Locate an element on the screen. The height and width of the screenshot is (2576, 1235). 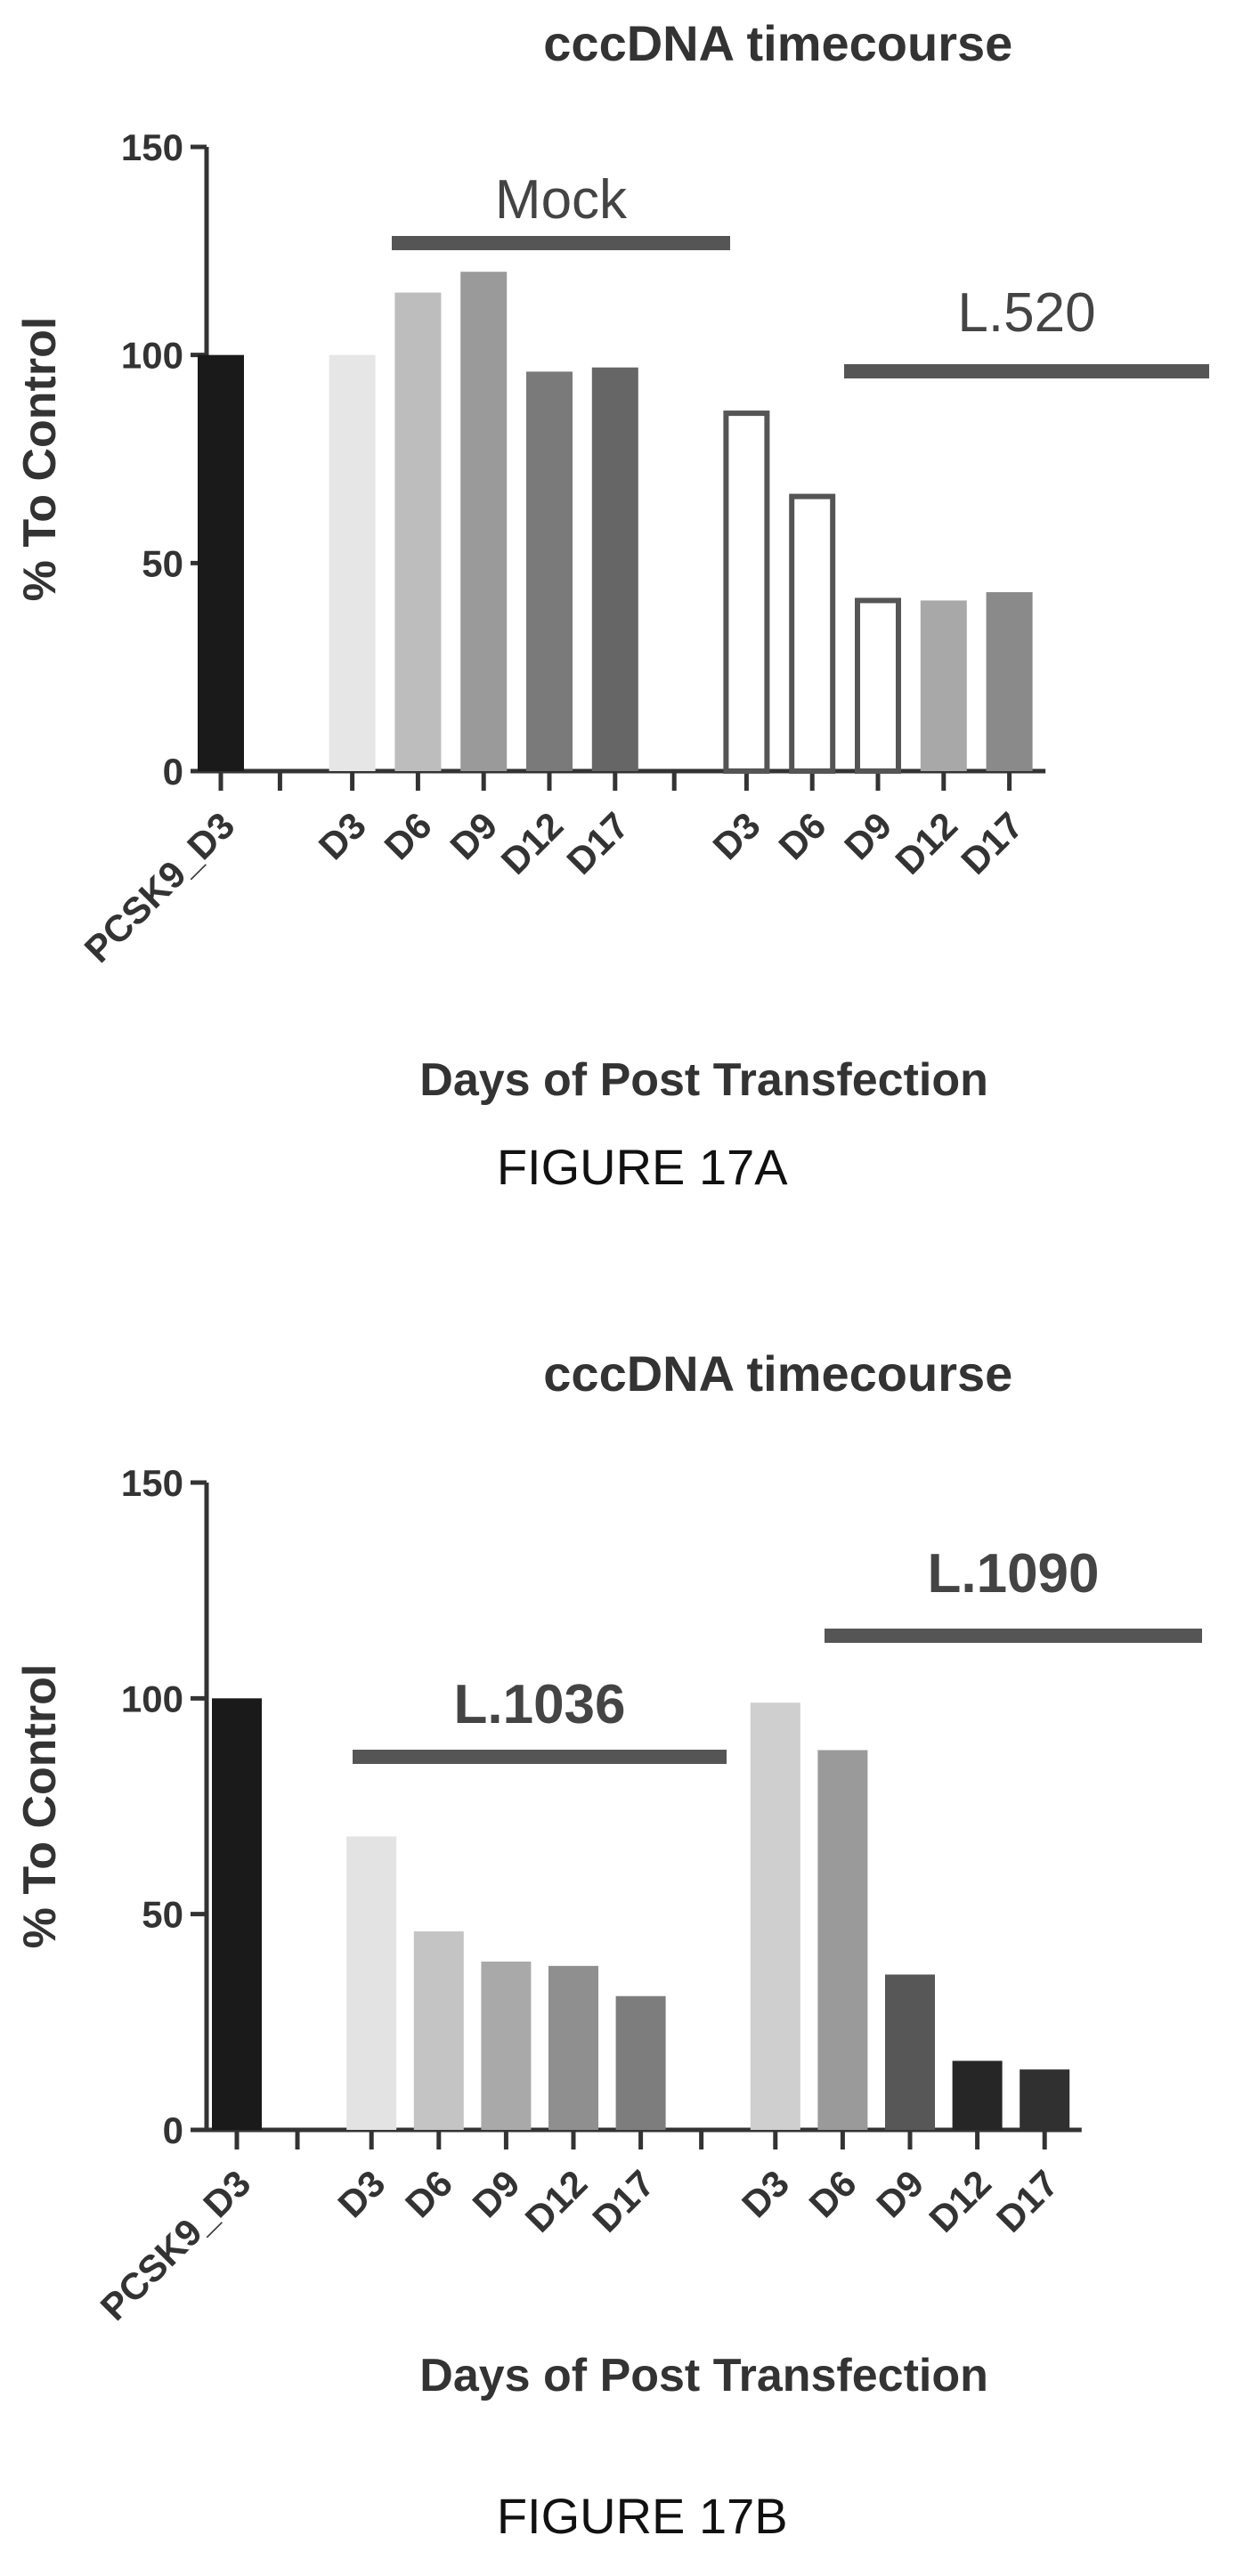
group-label: L.520 is located at coordinates (1026, 313).